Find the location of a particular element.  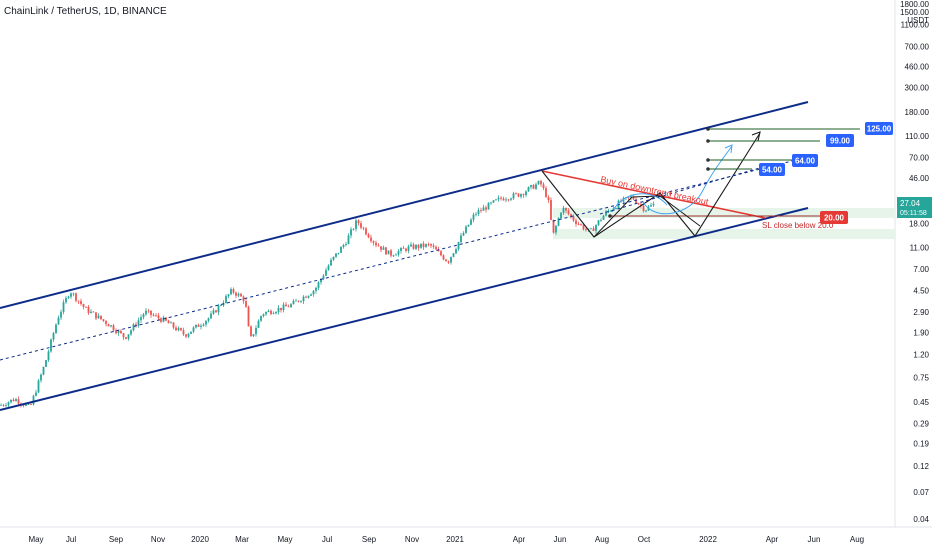

curved-arrowhead is located at coordinates (728, 149).